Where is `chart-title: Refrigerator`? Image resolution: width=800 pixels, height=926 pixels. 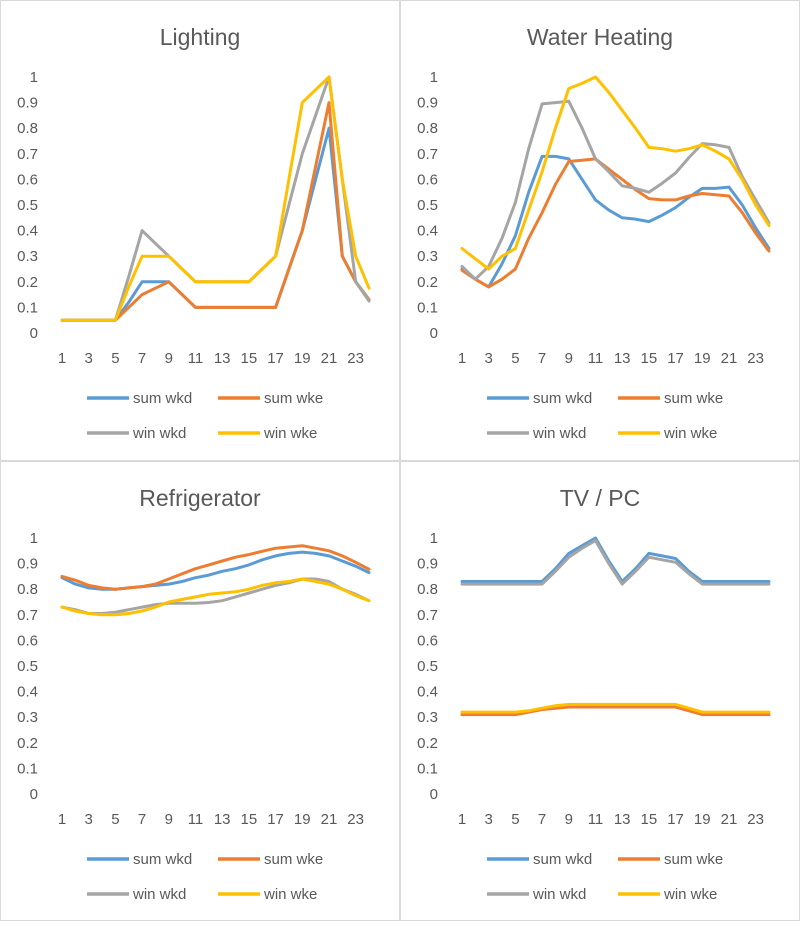 chart-title: Refrigerator is located at coordinates (200, 498).